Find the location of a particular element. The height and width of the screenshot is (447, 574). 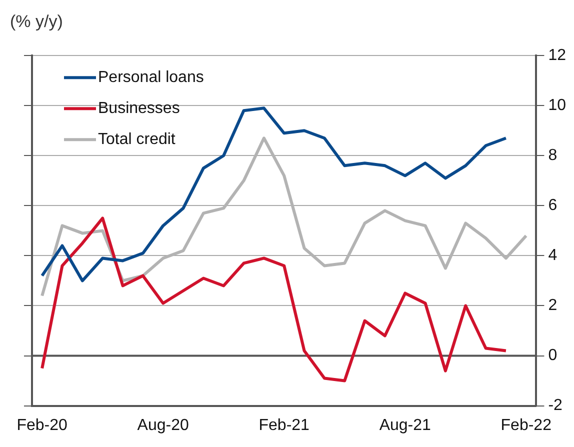

x-tick-label: Feb-20 is located at coordinates (42, 425).